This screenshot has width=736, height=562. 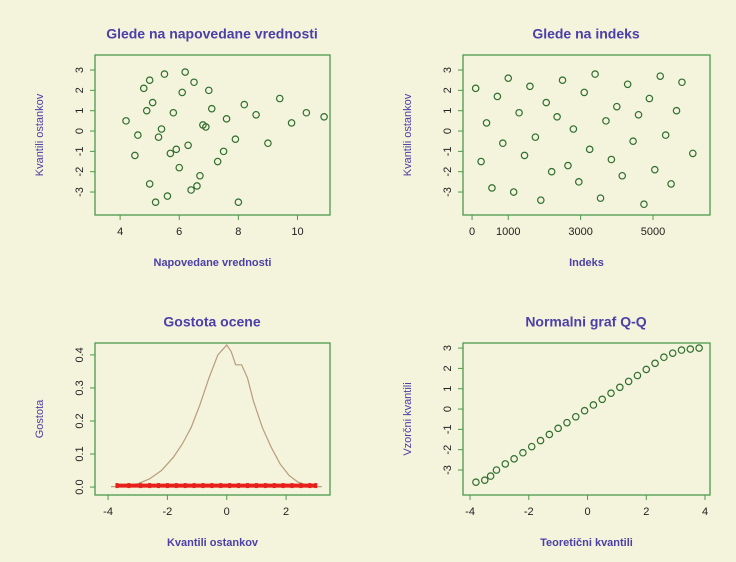 I want to click on x-tick-label: 6, so click(x=179, y=232).